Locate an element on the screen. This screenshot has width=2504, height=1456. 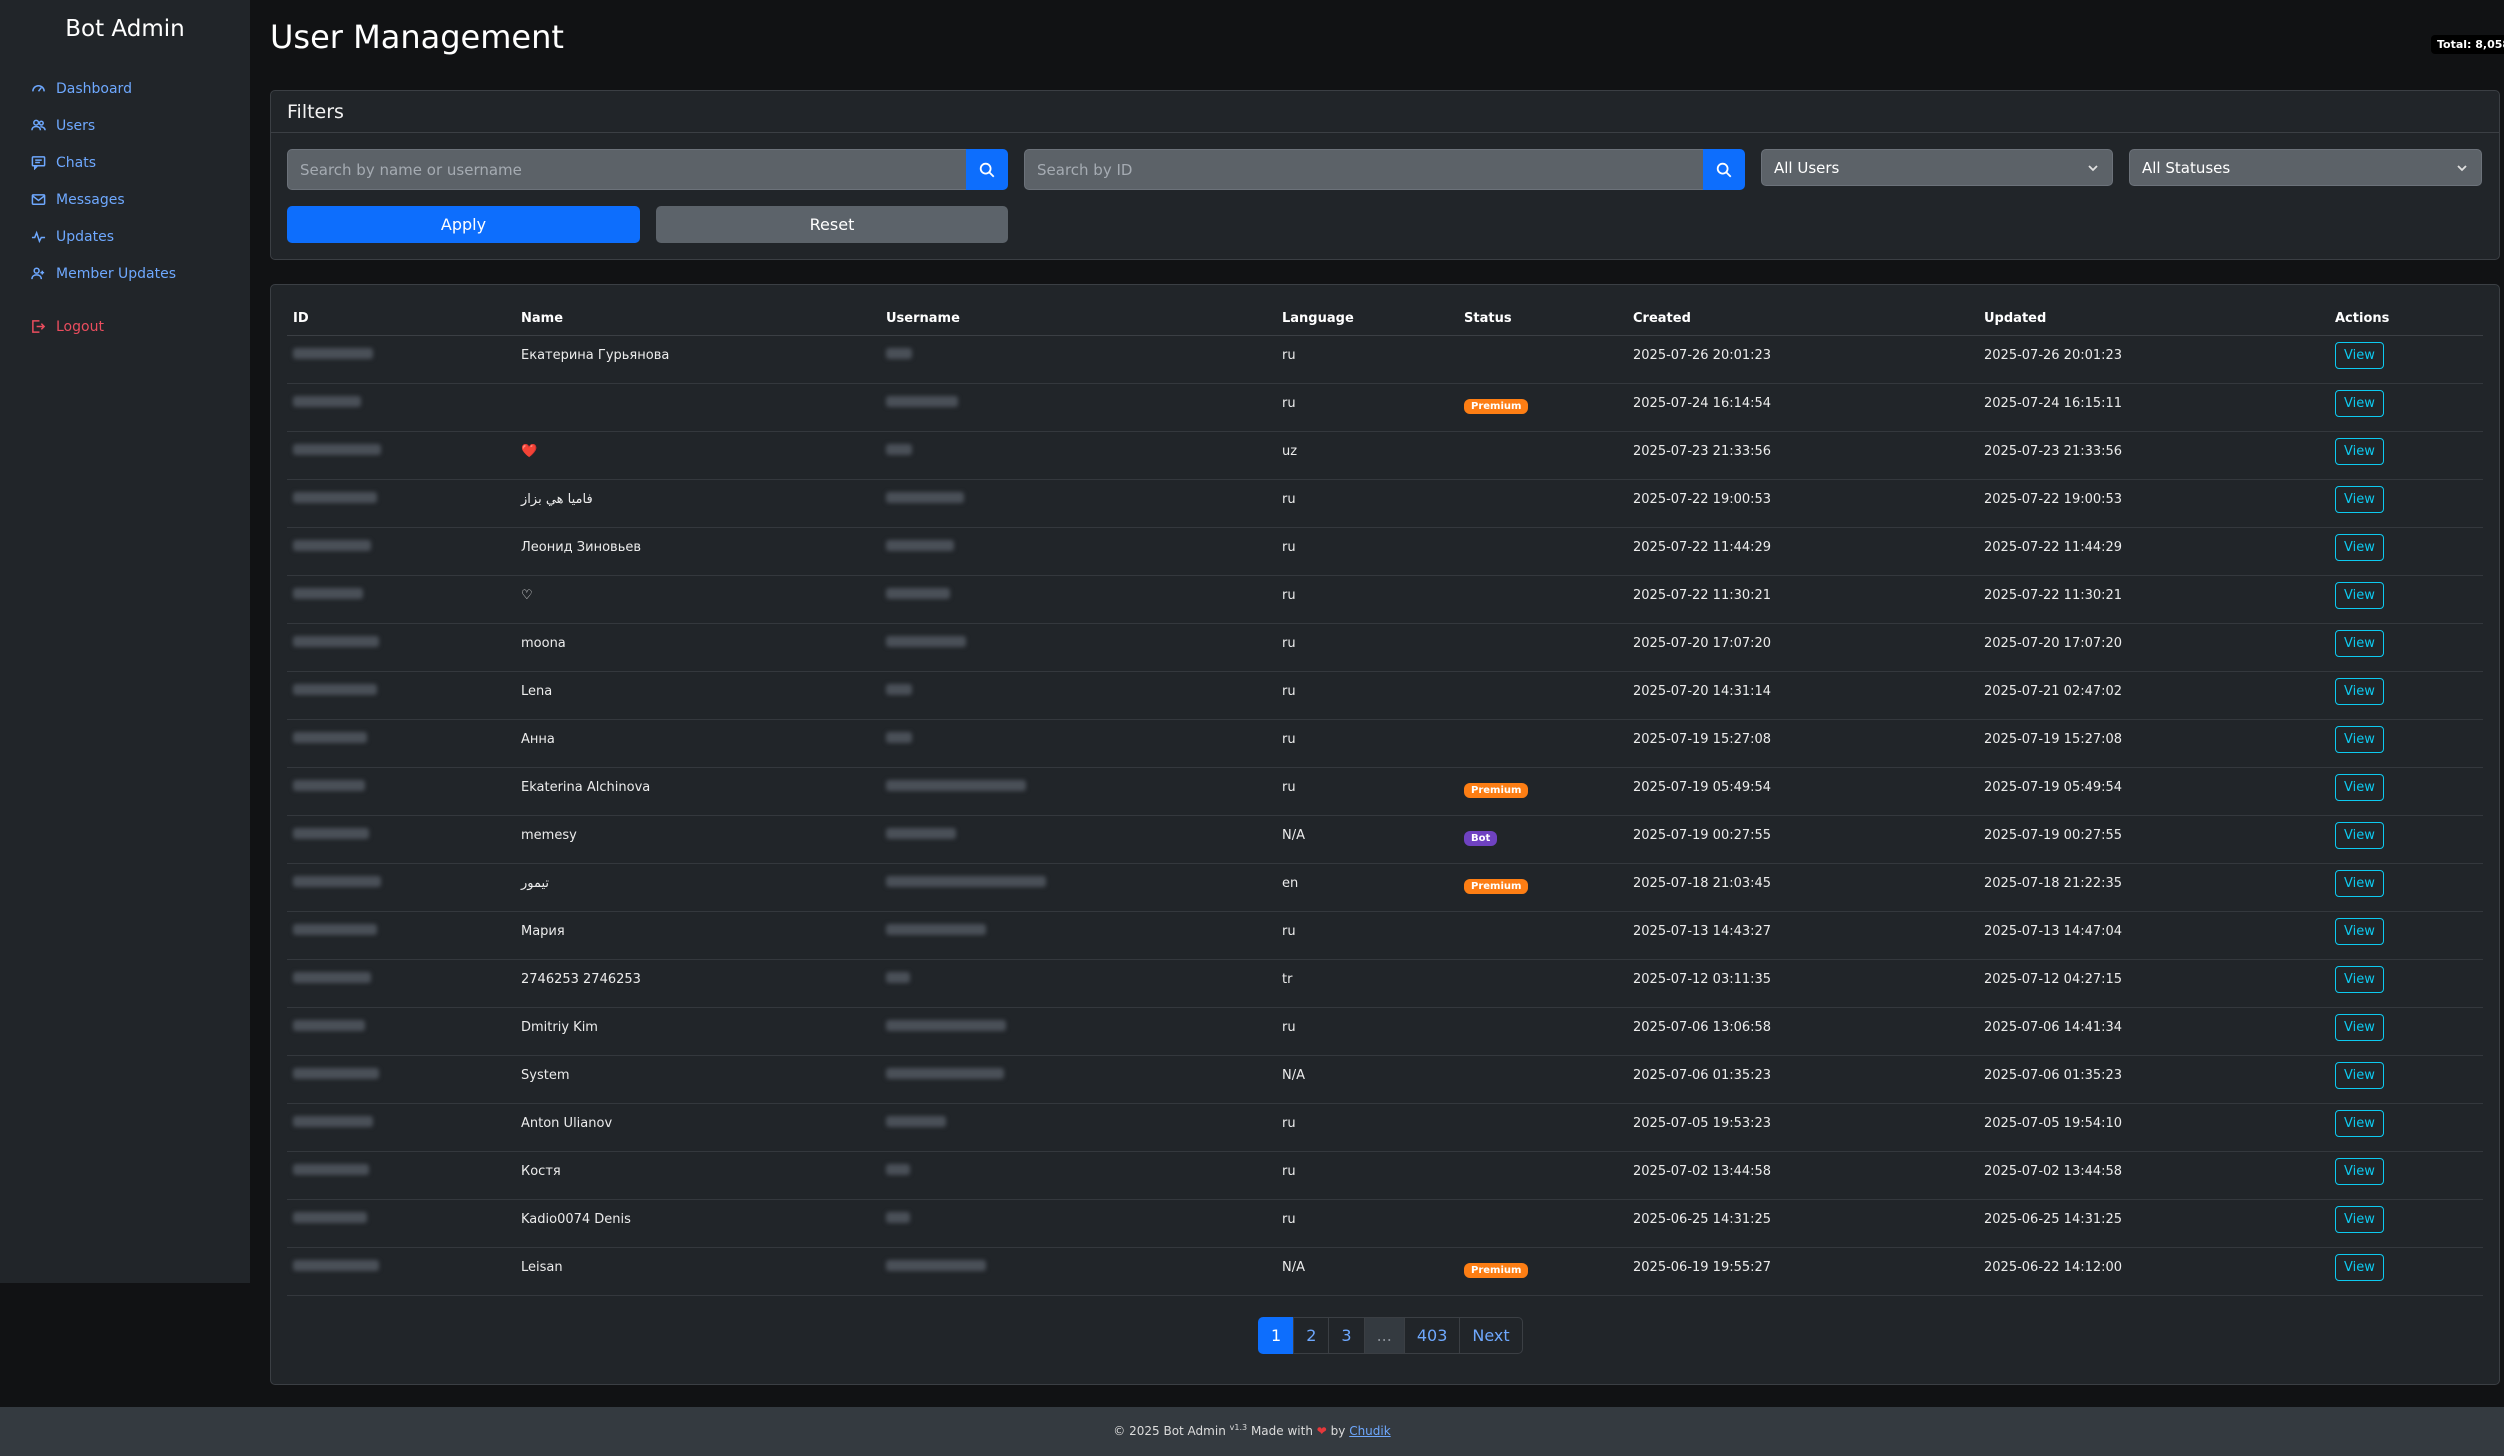
column-header-actions: Actions is located at coordinates (2406, 319).